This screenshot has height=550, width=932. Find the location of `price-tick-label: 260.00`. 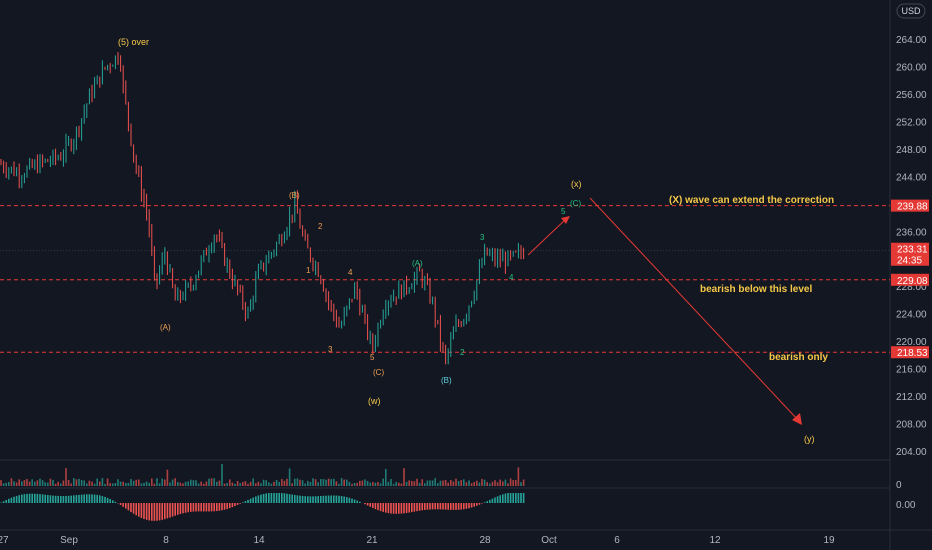

price-tick-label: 260.00 is located at coordinates (911, 67).